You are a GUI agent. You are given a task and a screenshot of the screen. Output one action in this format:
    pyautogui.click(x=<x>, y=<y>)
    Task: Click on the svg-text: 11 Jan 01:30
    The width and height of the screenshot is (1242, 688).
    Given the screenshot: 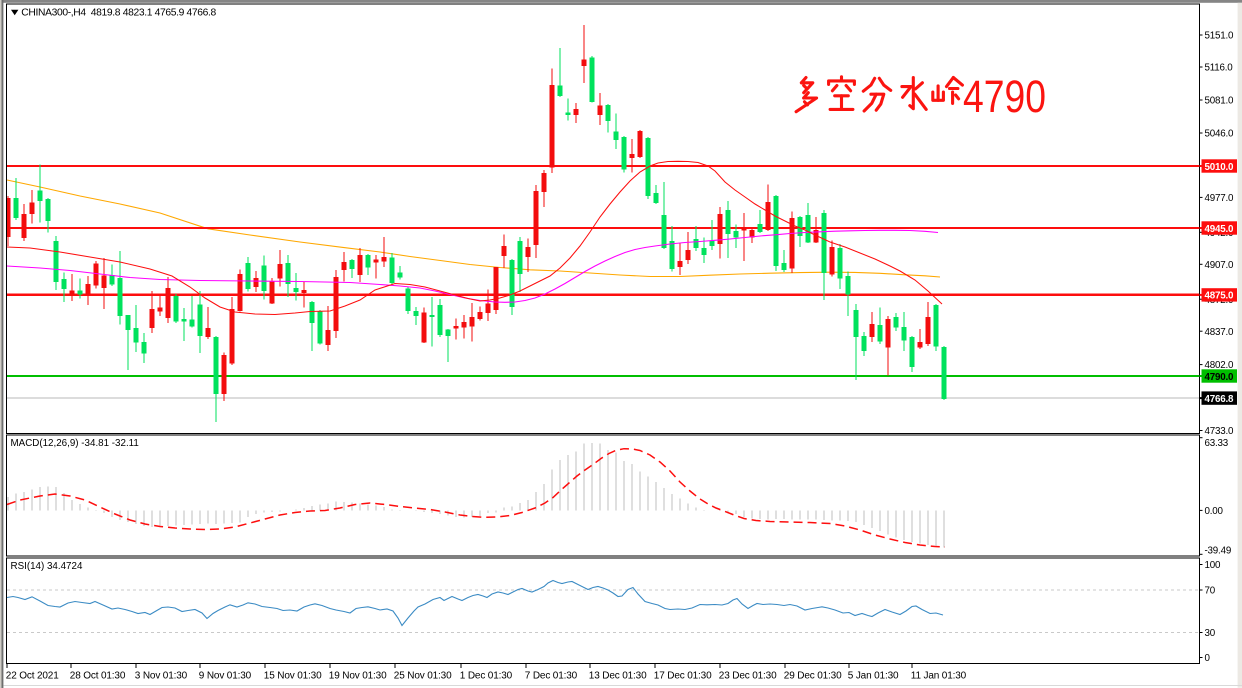 What is the action you would take?
    pyautogui.click(x=939, y=675)
    